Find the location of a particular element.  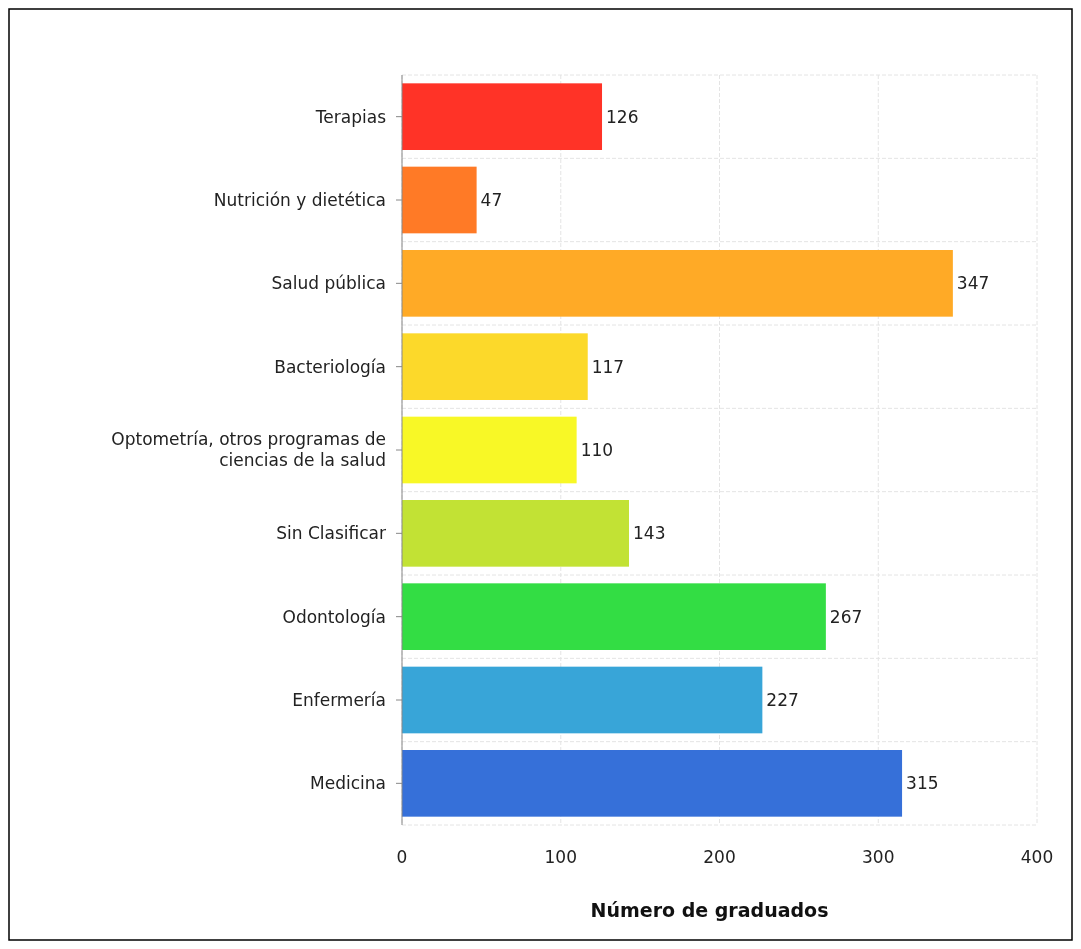

data-label: 47 is located at coordinates (491, 199).